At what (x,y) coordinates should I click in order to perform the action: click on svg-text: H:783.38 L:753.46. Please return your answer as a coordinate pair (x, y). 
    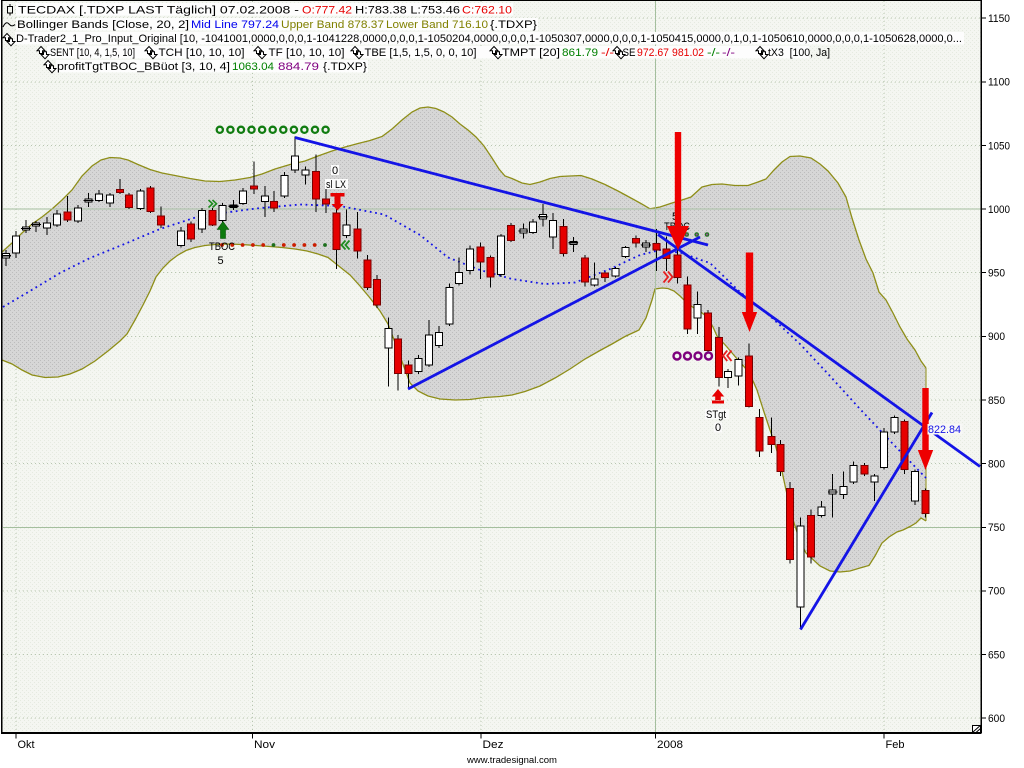
    Looking at the image, I should click on (407, 11).